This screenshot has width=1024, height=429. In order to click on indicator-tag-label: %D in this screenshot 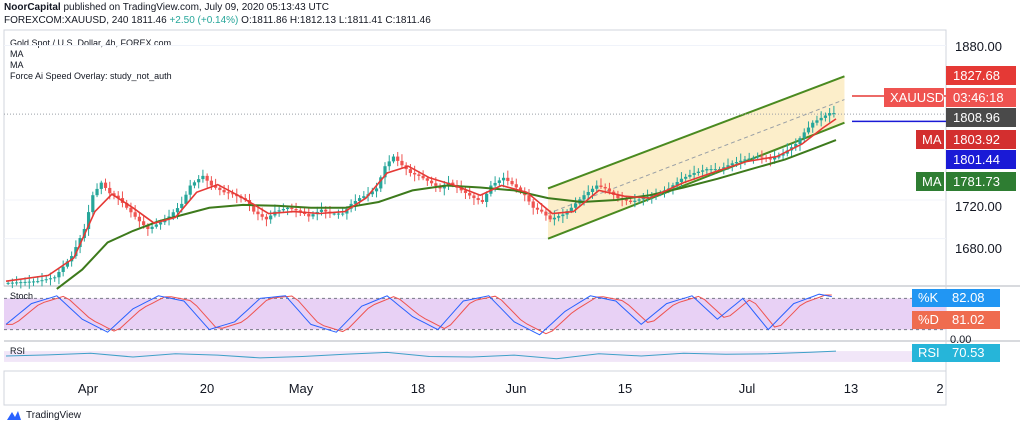, I will do `click(928, 319)`.